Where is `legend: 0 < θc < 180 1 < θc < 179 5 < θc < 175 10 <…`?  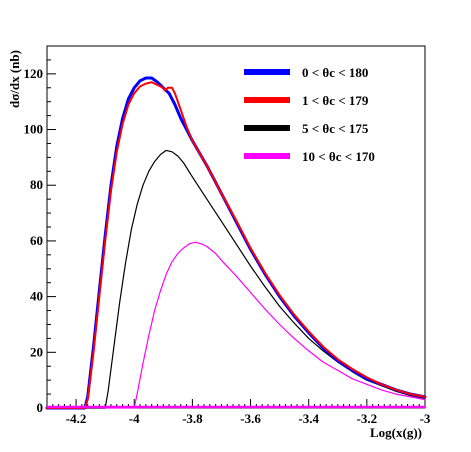 legend: 0 < θc < 180 1 < θc < 179 5 < θc < 175 10 <… is located at coordinates (309, 114).